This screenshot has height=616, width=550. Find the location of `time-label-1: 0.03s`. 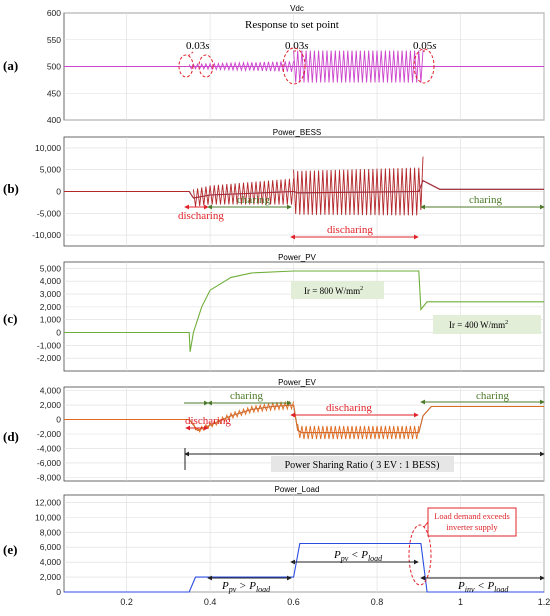

time-label-1: 0.03s is located at coordinates (198, 46).